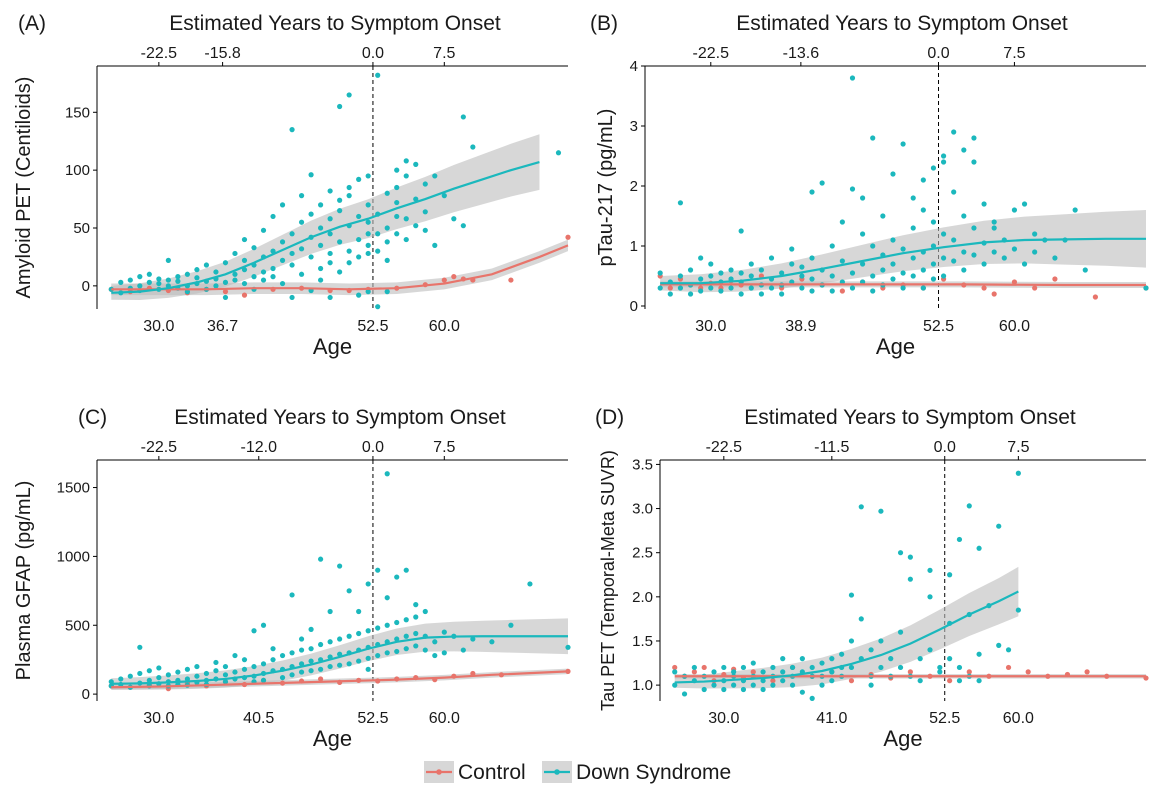  Describe the element at coordinates (634, 306) in the screenshot. I see `y-tick-label: 0` at that location.